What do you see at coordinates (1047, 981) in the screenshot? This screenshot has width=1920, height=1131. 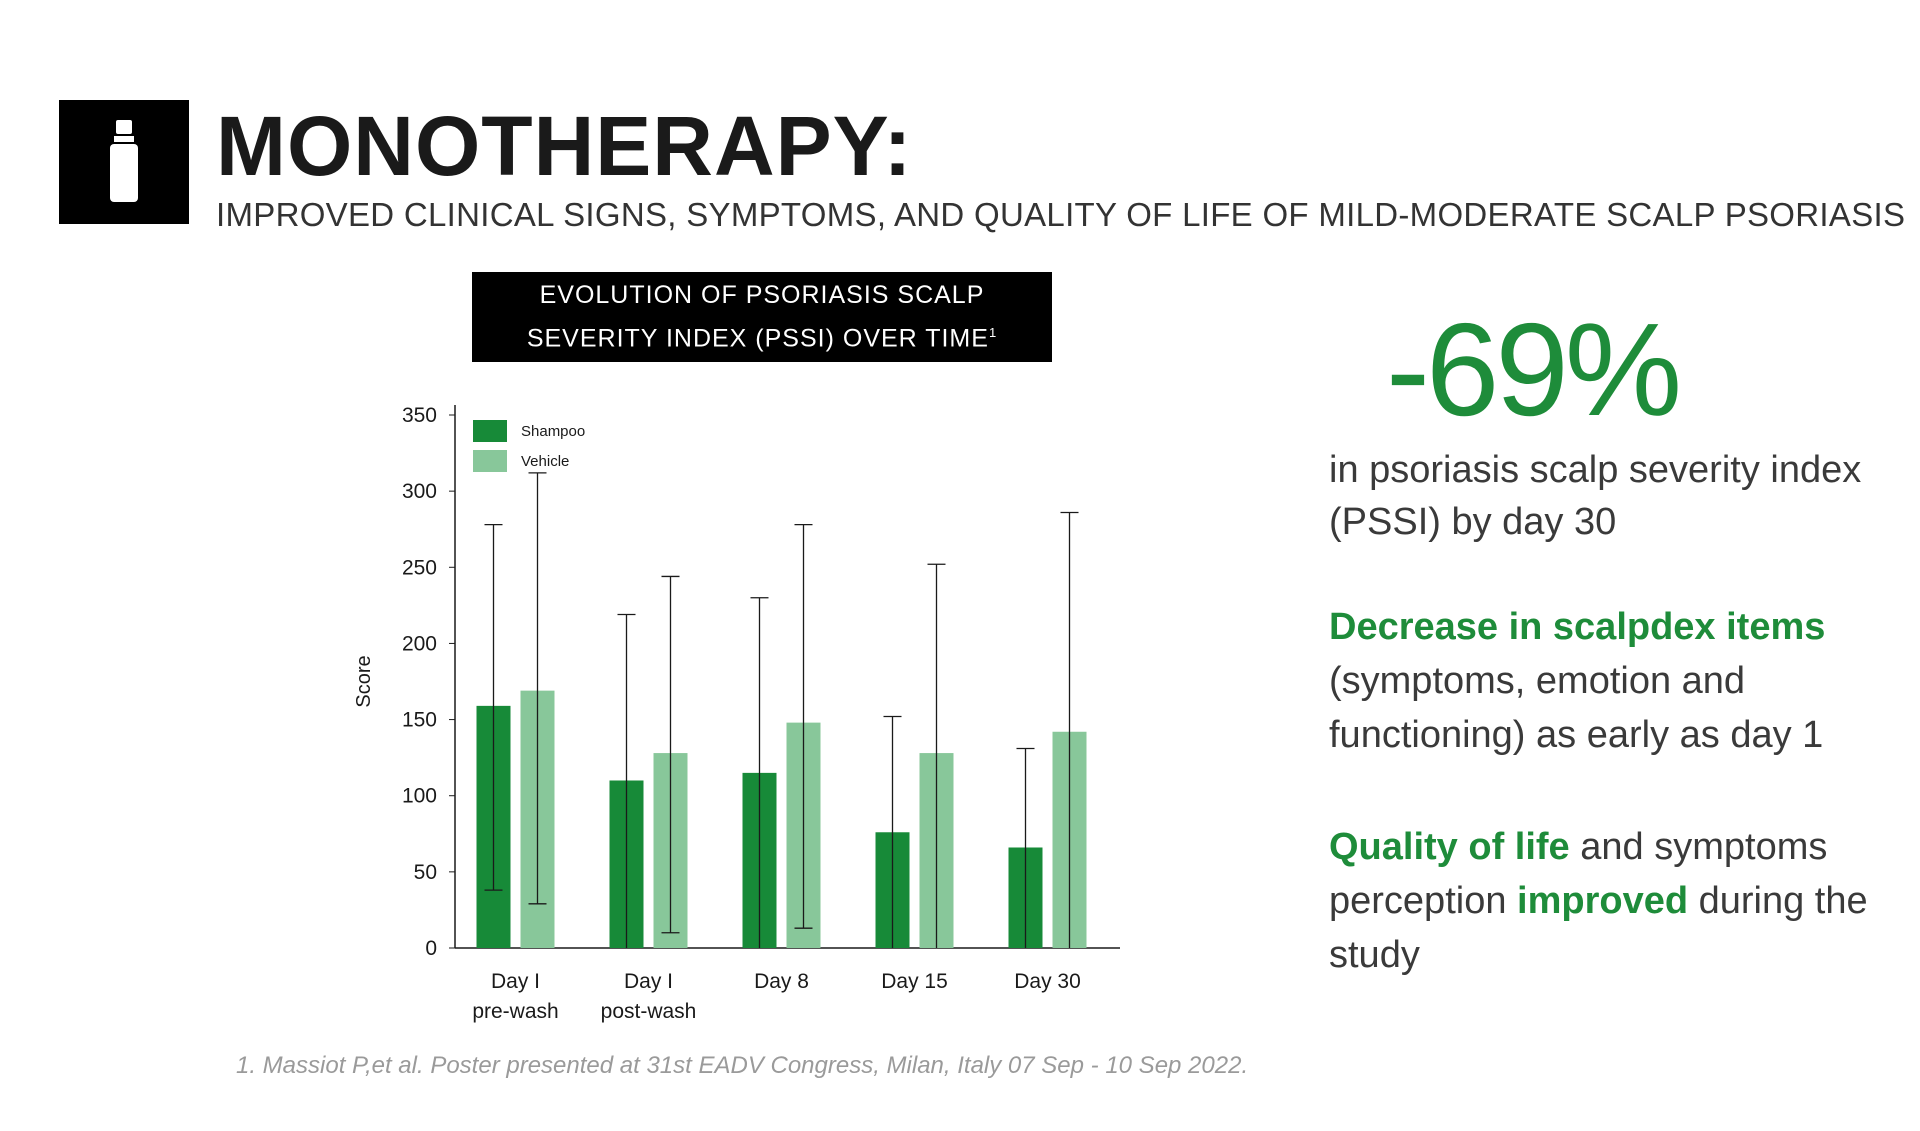 I see `x-tick-label: Day 30` at bounding box center [1047, 981].